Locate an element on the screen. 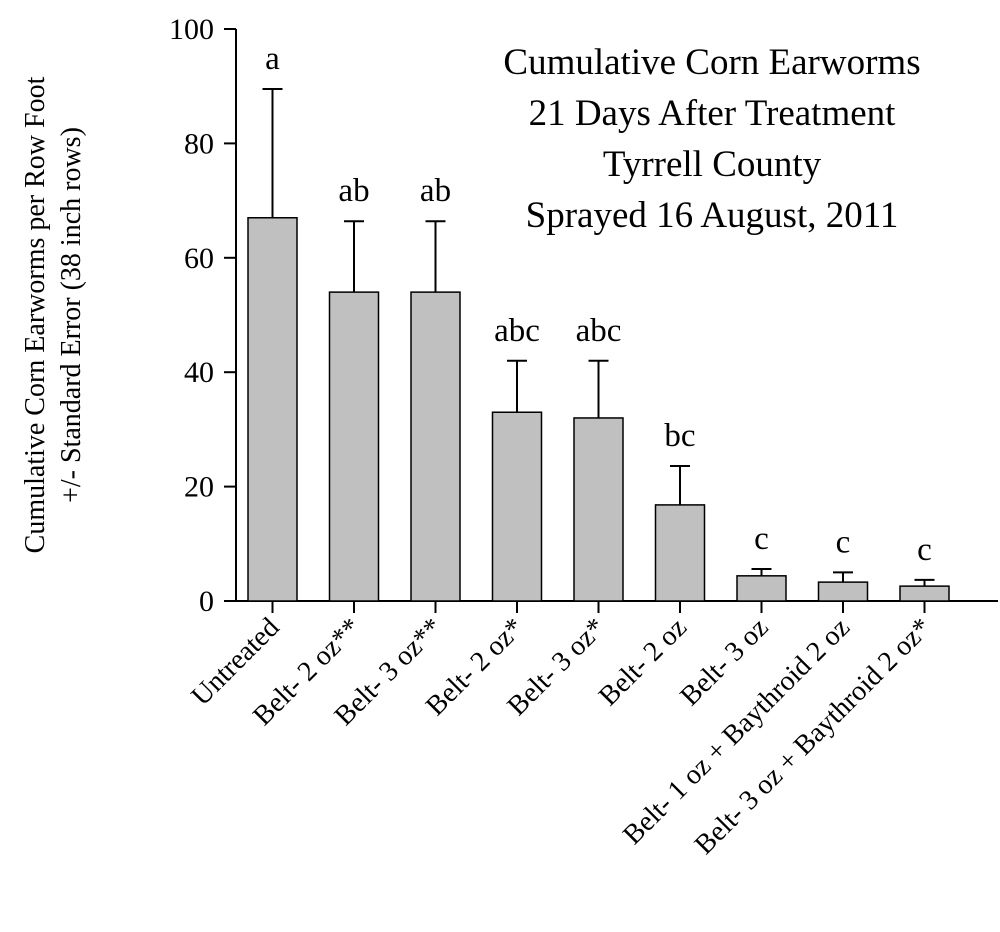 The height and width of the screenshot is (932, 1000). title-line: Cumulative Corn Earworms is located at coordinates (711, 62).